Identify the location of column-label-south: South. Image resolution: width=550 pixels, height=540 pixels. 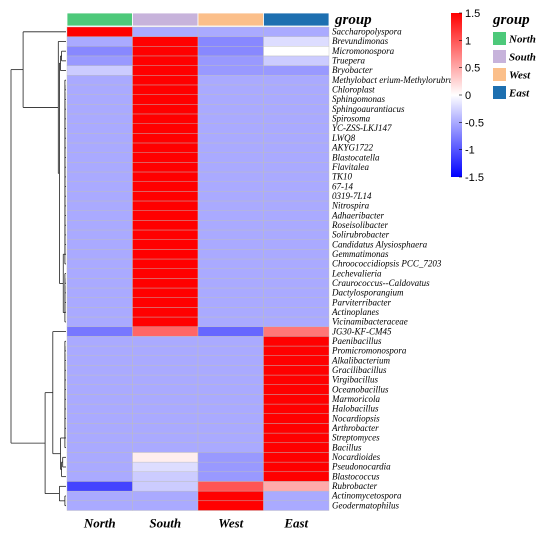
(165, 523).